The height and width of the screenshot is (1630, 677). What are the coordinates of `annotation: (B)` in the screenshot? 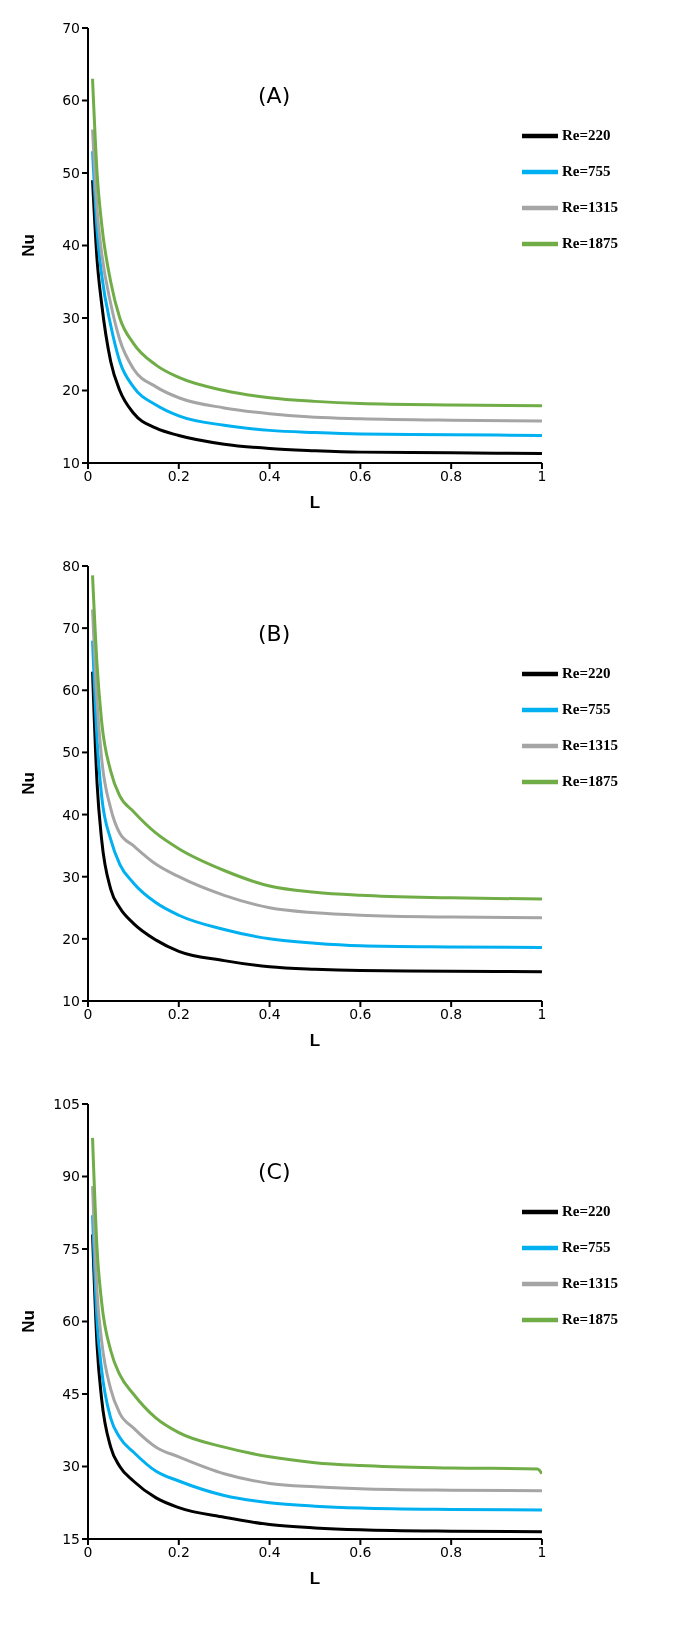 It's located at (274, 633).